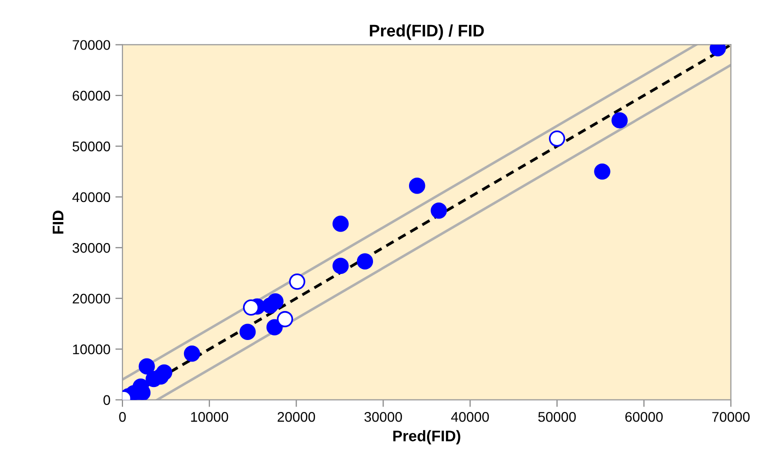 Image resolution: width=780 pixels, height=466 pixels. I want to click on x-tick-label: 60000, so click(644, 417).